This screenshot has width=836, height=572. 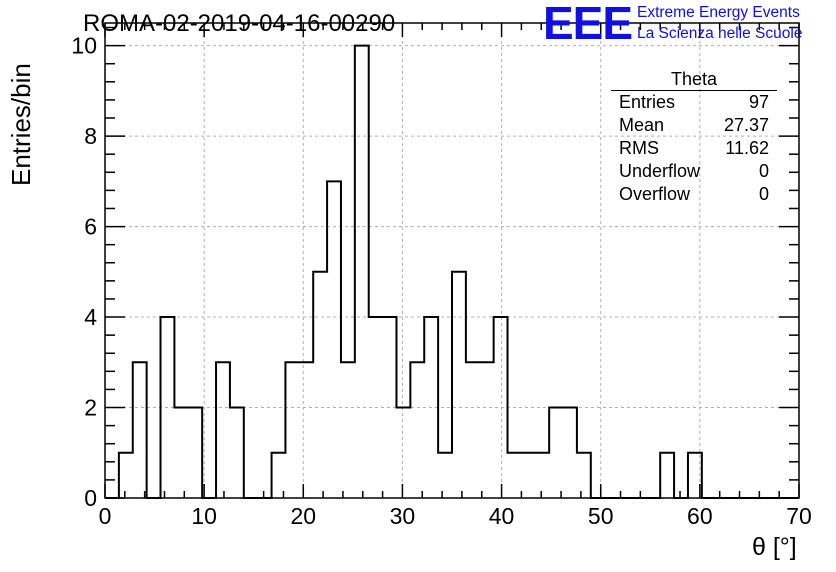 What do you see at coordinates (694, 194) in the screenshot?
I see `stats-row-overflow: Overflow 0` at bounding box center [694, 194].